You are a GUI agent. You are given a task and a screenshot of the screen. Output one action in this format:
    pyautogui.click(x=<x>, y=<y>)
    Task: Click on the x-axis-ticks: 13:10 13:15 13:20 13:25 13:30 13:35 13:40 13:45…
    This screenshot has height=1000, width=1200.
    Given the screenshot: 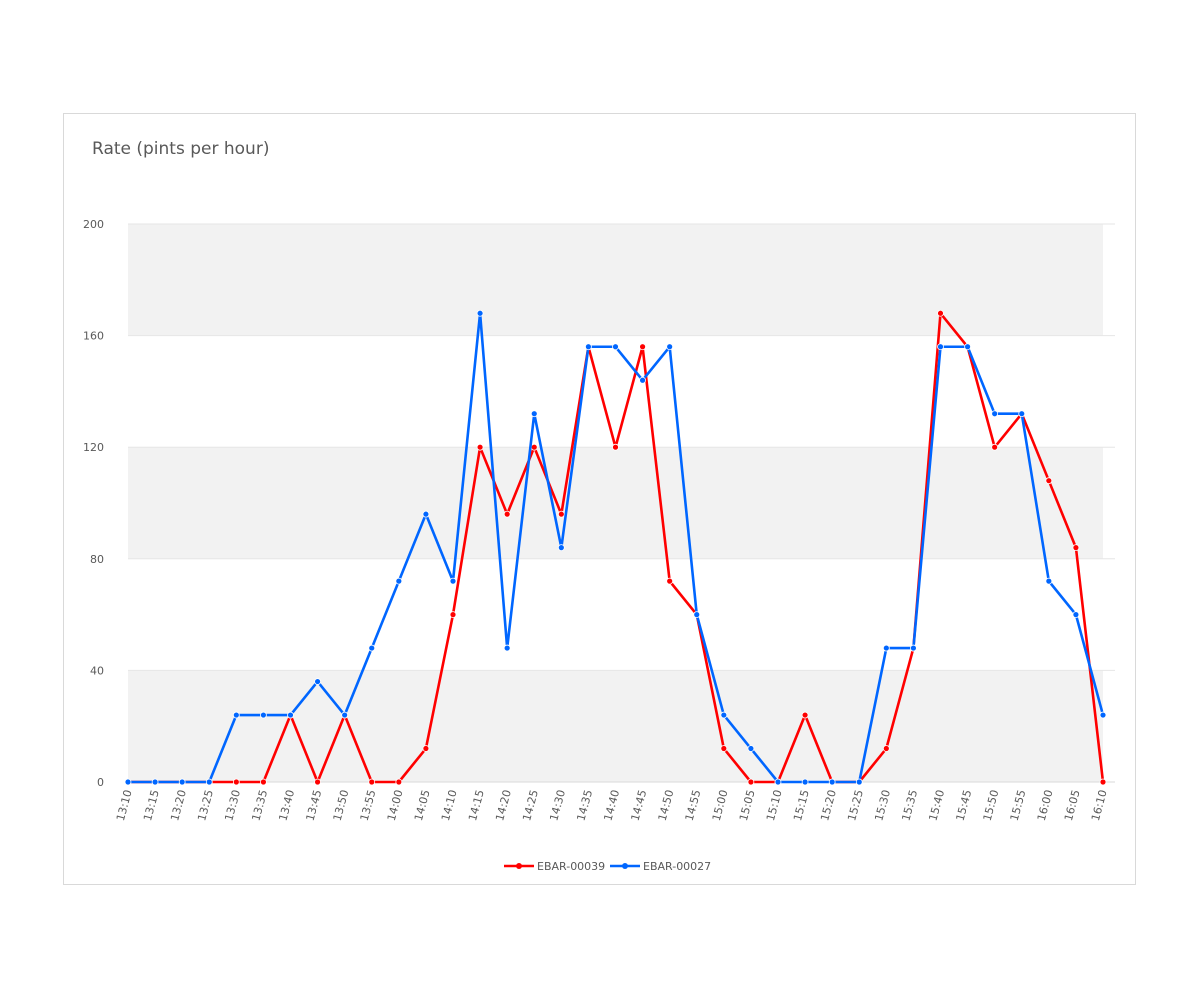 What is the action you would take?
    pyautogui.click(x=612, y=805)
    